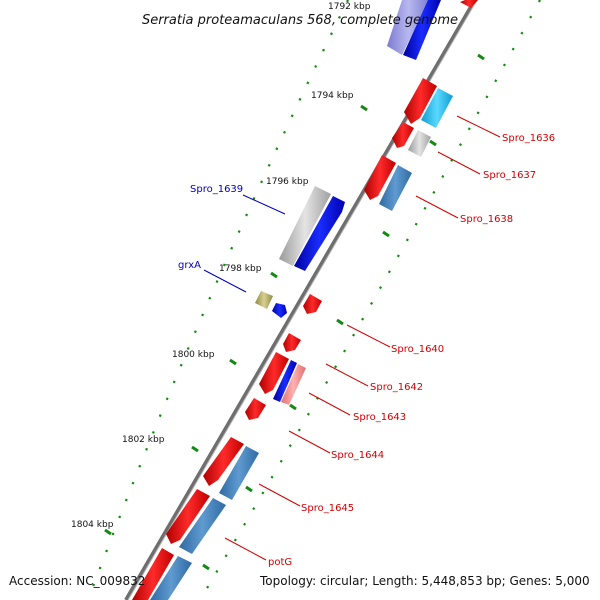 Image resolution: width=600 pixels, height=600 pixels. What do you see at coordinates (287, 182) in the screenshot?
I see `tick-label-1796: 1796 kbp` at bounding box center [287, 182].